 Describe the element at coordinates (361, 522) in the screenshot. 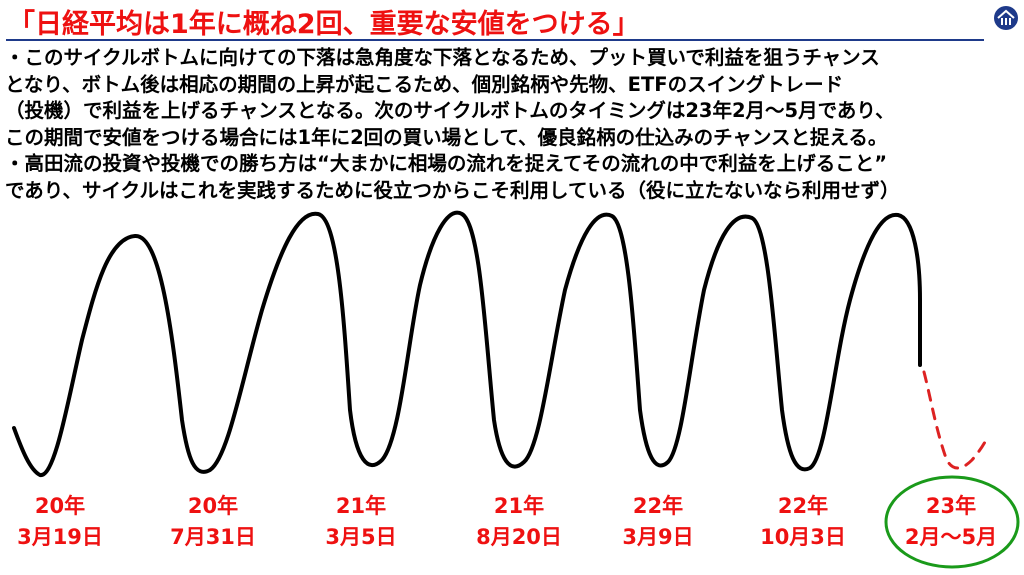

I see `bottom-label: 21年 3月5日` at that location.